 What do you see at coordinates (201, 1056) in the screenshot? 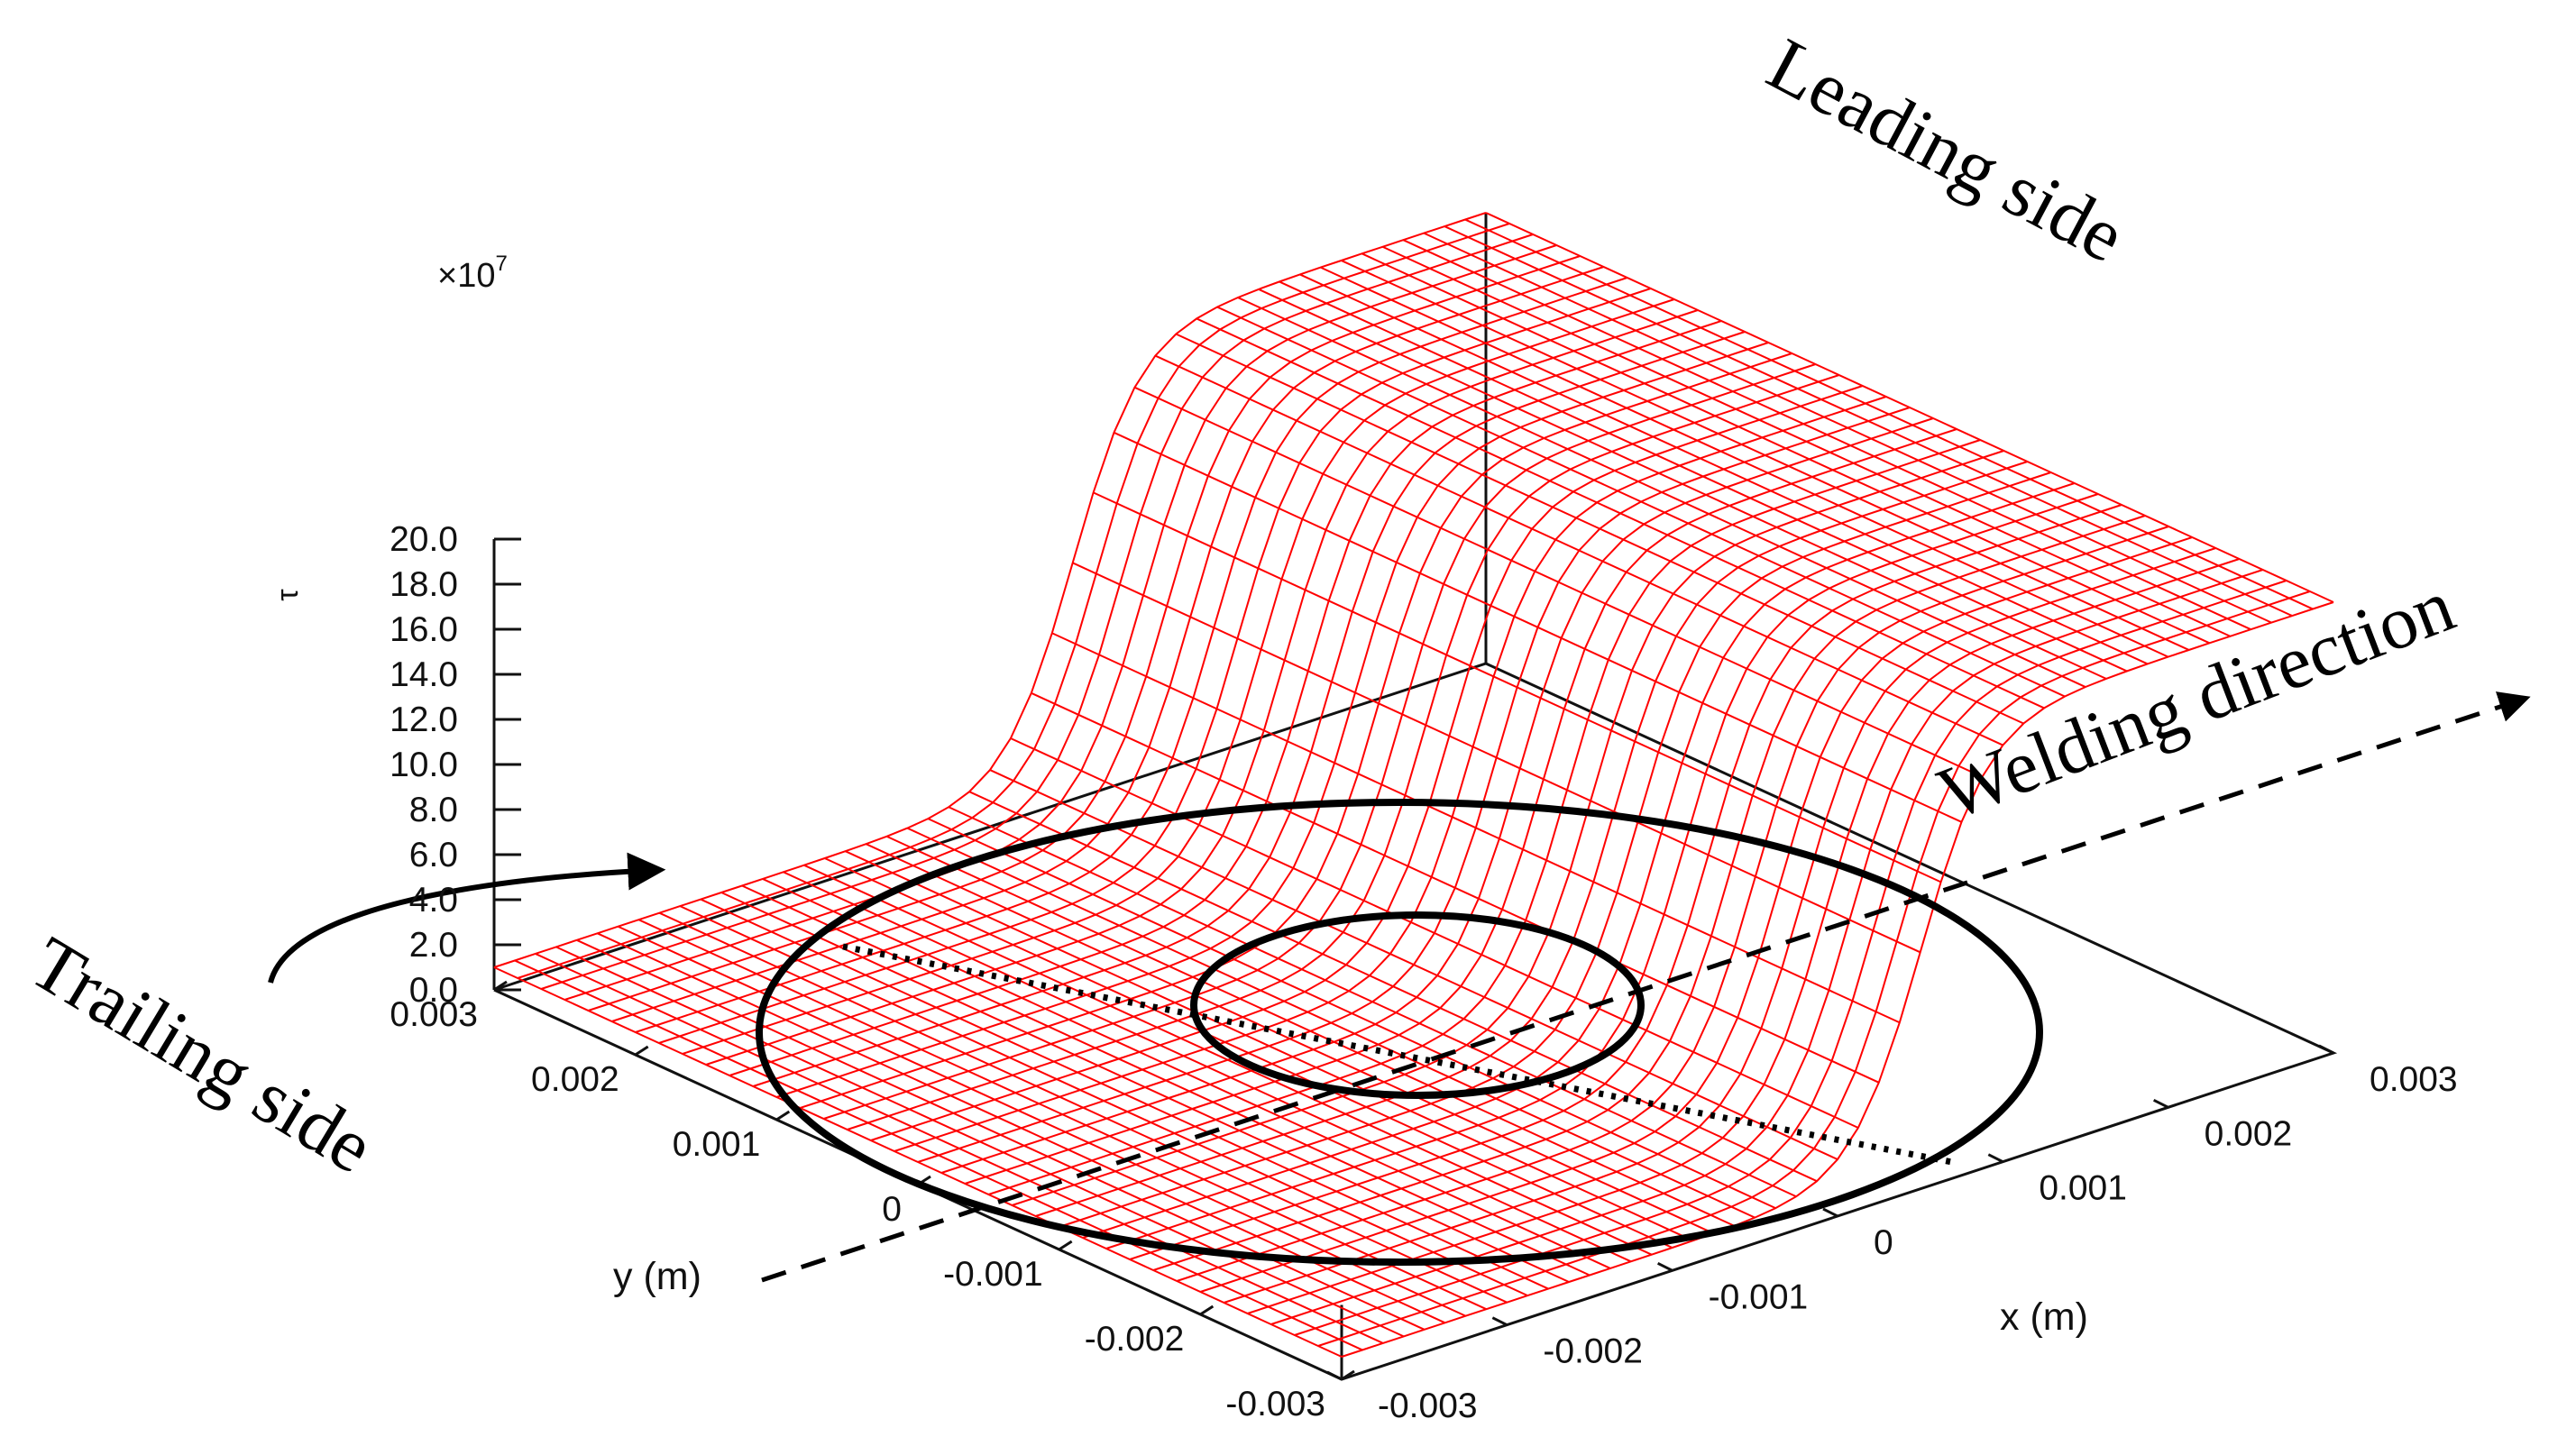
I see `trailing-side-label: Trailing side` at bounding box center [201, 1056].